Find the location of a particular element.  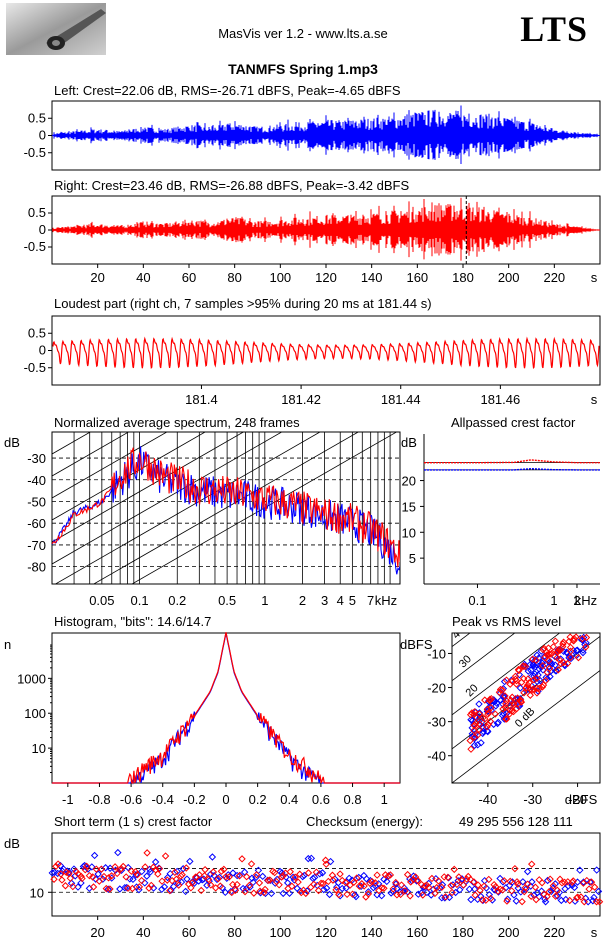

y-tick-label-short-term-crest: 10 is located at coordinates (37, 892).